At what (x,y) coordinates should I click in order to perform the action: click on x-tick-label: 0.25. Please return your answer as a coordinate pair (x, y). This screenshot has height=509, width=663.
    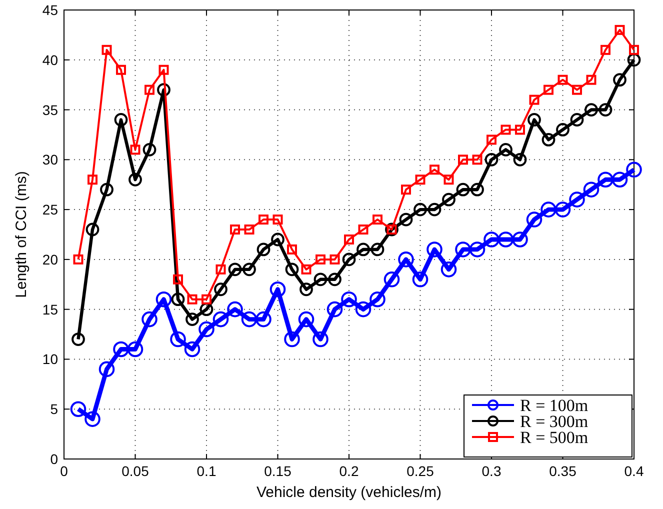
    Looking at the image, I should click on (420, 471).